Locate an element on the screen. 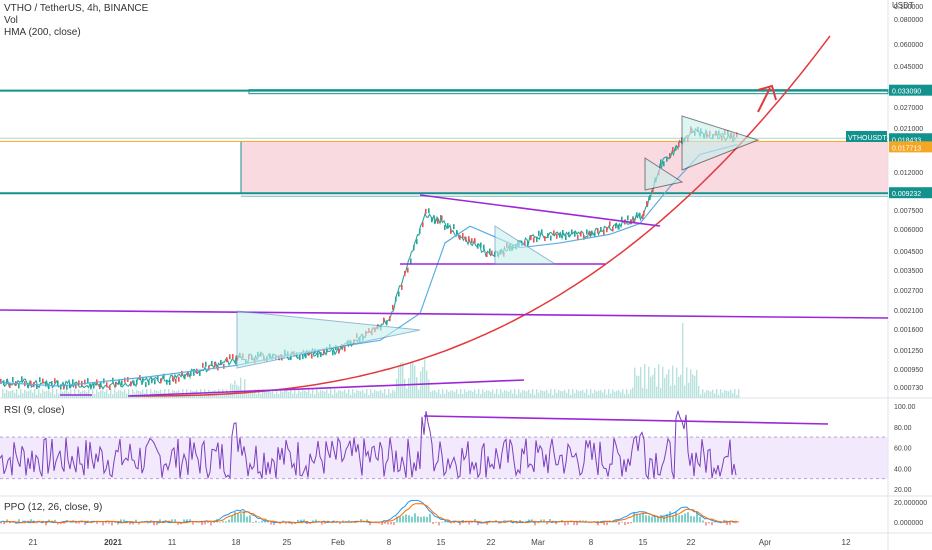 This screenshot has width=932, height=550. chart-title: VTHO / TetherUS, 4h, BINANCE is located at coordinates (76, 8).